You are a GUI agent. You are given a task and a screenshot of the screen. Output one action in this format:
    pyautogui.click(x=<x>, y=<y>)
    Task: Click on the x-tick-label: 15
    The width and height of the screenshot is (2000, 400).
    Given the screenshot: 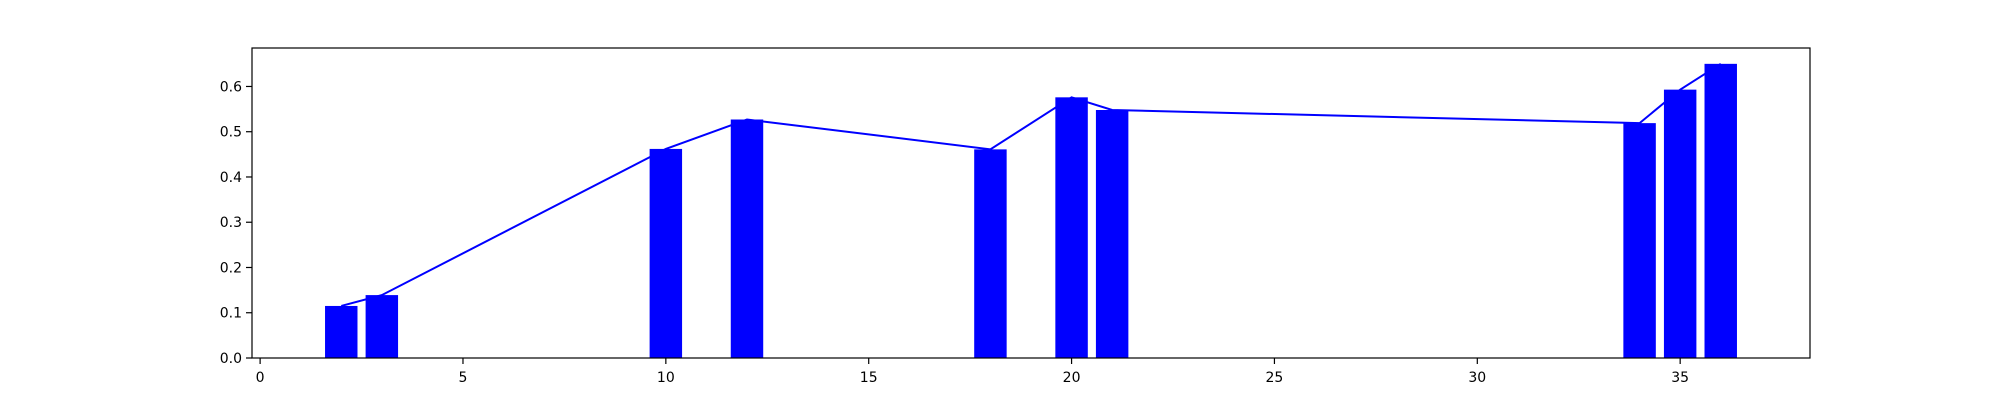 What is the action you would take?
    pyautogui.click(x=869, y=378)
    